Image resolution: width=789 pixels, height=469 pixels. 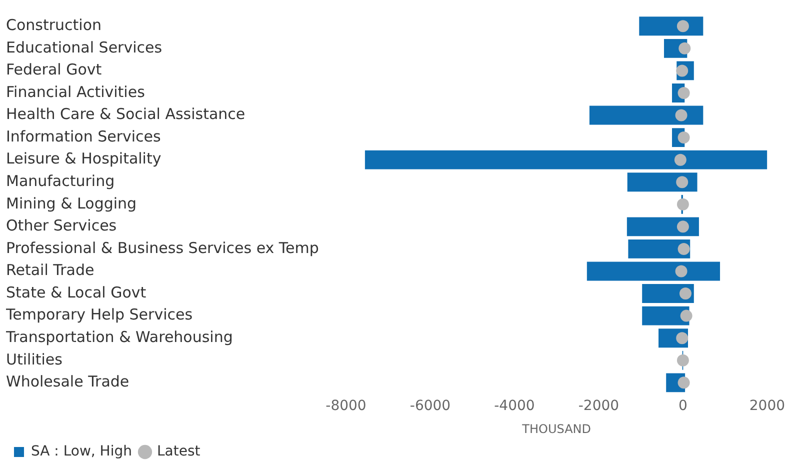 I want to click on y-tick-label: Federal Govt, so click(x=54, y=69).